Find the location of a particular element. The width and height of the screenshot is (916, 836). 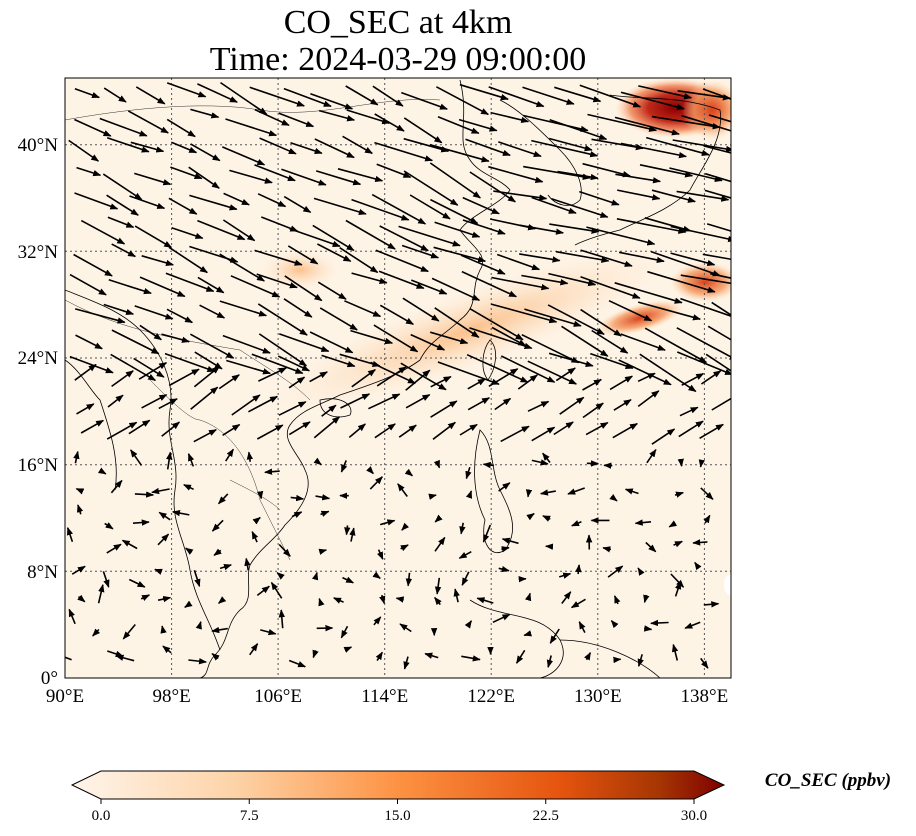

plume-hotspot-north-east is located at coordinates (706, 110).